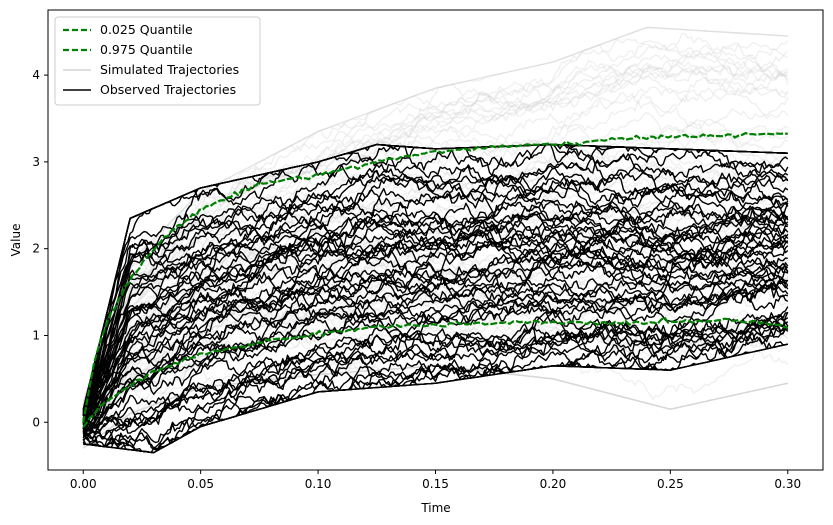 The image size is (833, 525). What do you see at coordinates (36, 422) in the screenshot?
I see `y-tick-label: 0` at bounding box center [36, 422].